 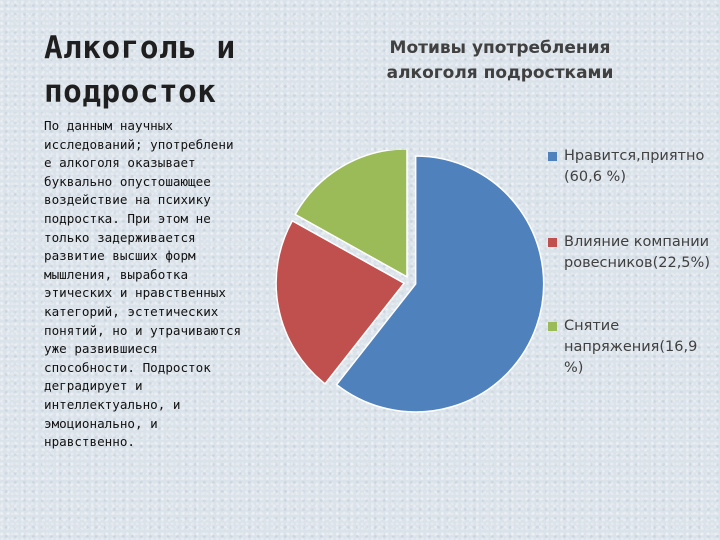 What do you see at coordinates (127, 181) in the screenshot?
I see `body-line: буквально опустошающее` at bounding box center [127, 181].